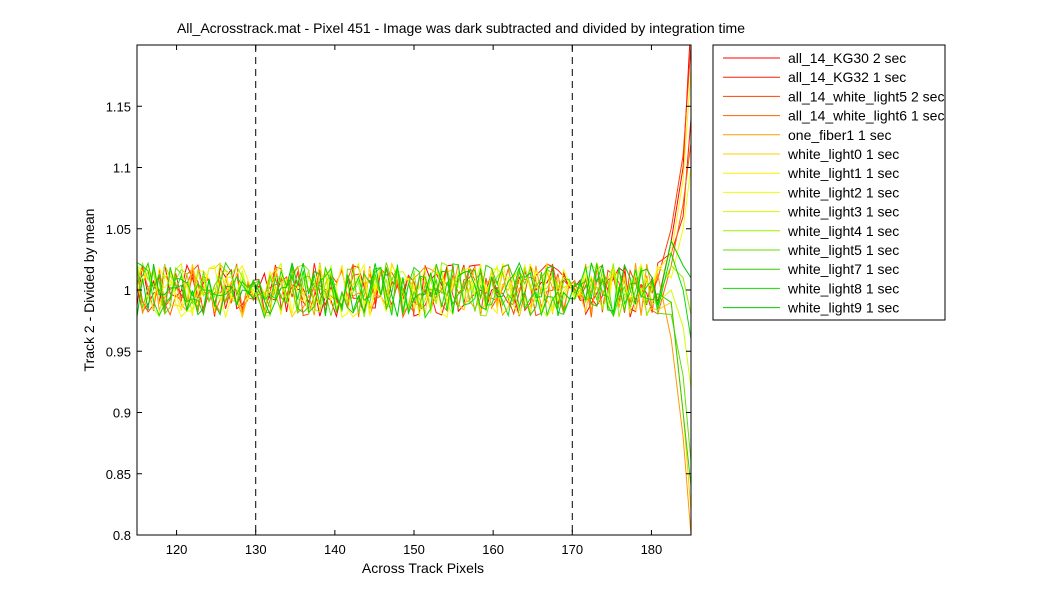 This screenshot has width=1050, height=600. Describe the element at coordinates (843, 154) in the screenshot. I see `legend-label: white_light0 1 sec` at that location.